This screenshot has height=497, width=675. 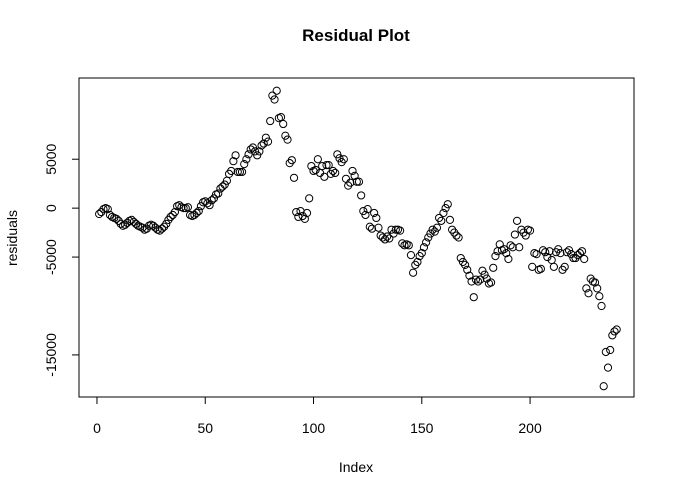 I want to click on x-tick-label: 150, so click(x=422, y=428).